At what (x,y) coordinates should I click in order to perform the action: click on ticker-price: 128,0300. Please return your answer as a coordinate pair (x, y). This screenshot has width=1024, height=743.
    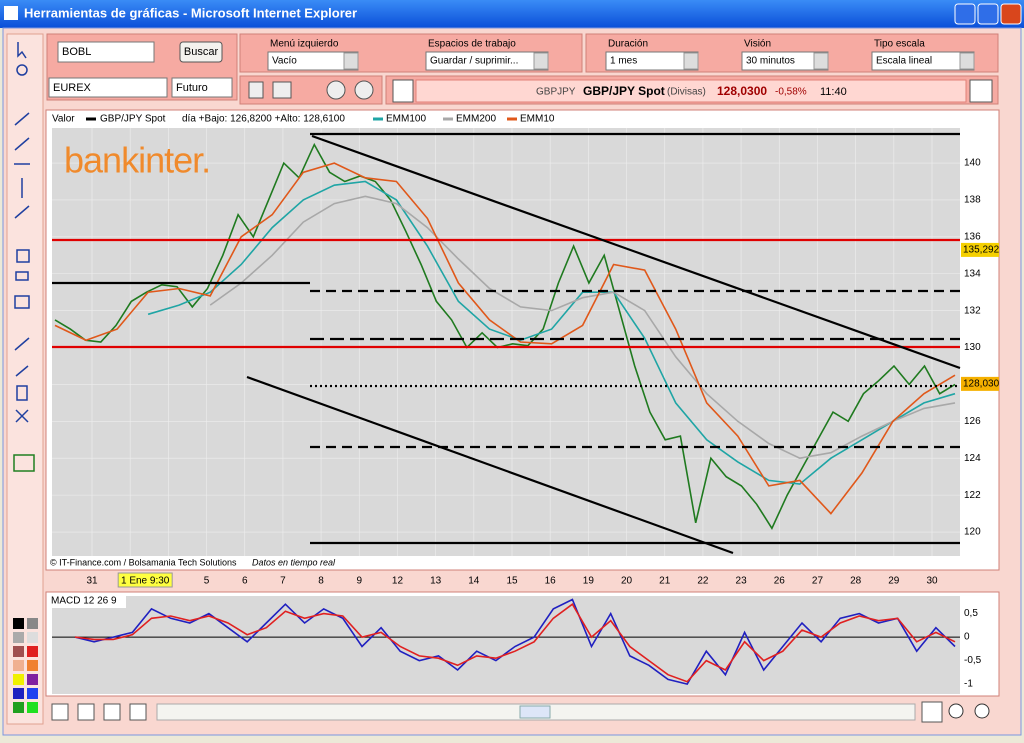
    Looking at the image, I should click on (742, 91).